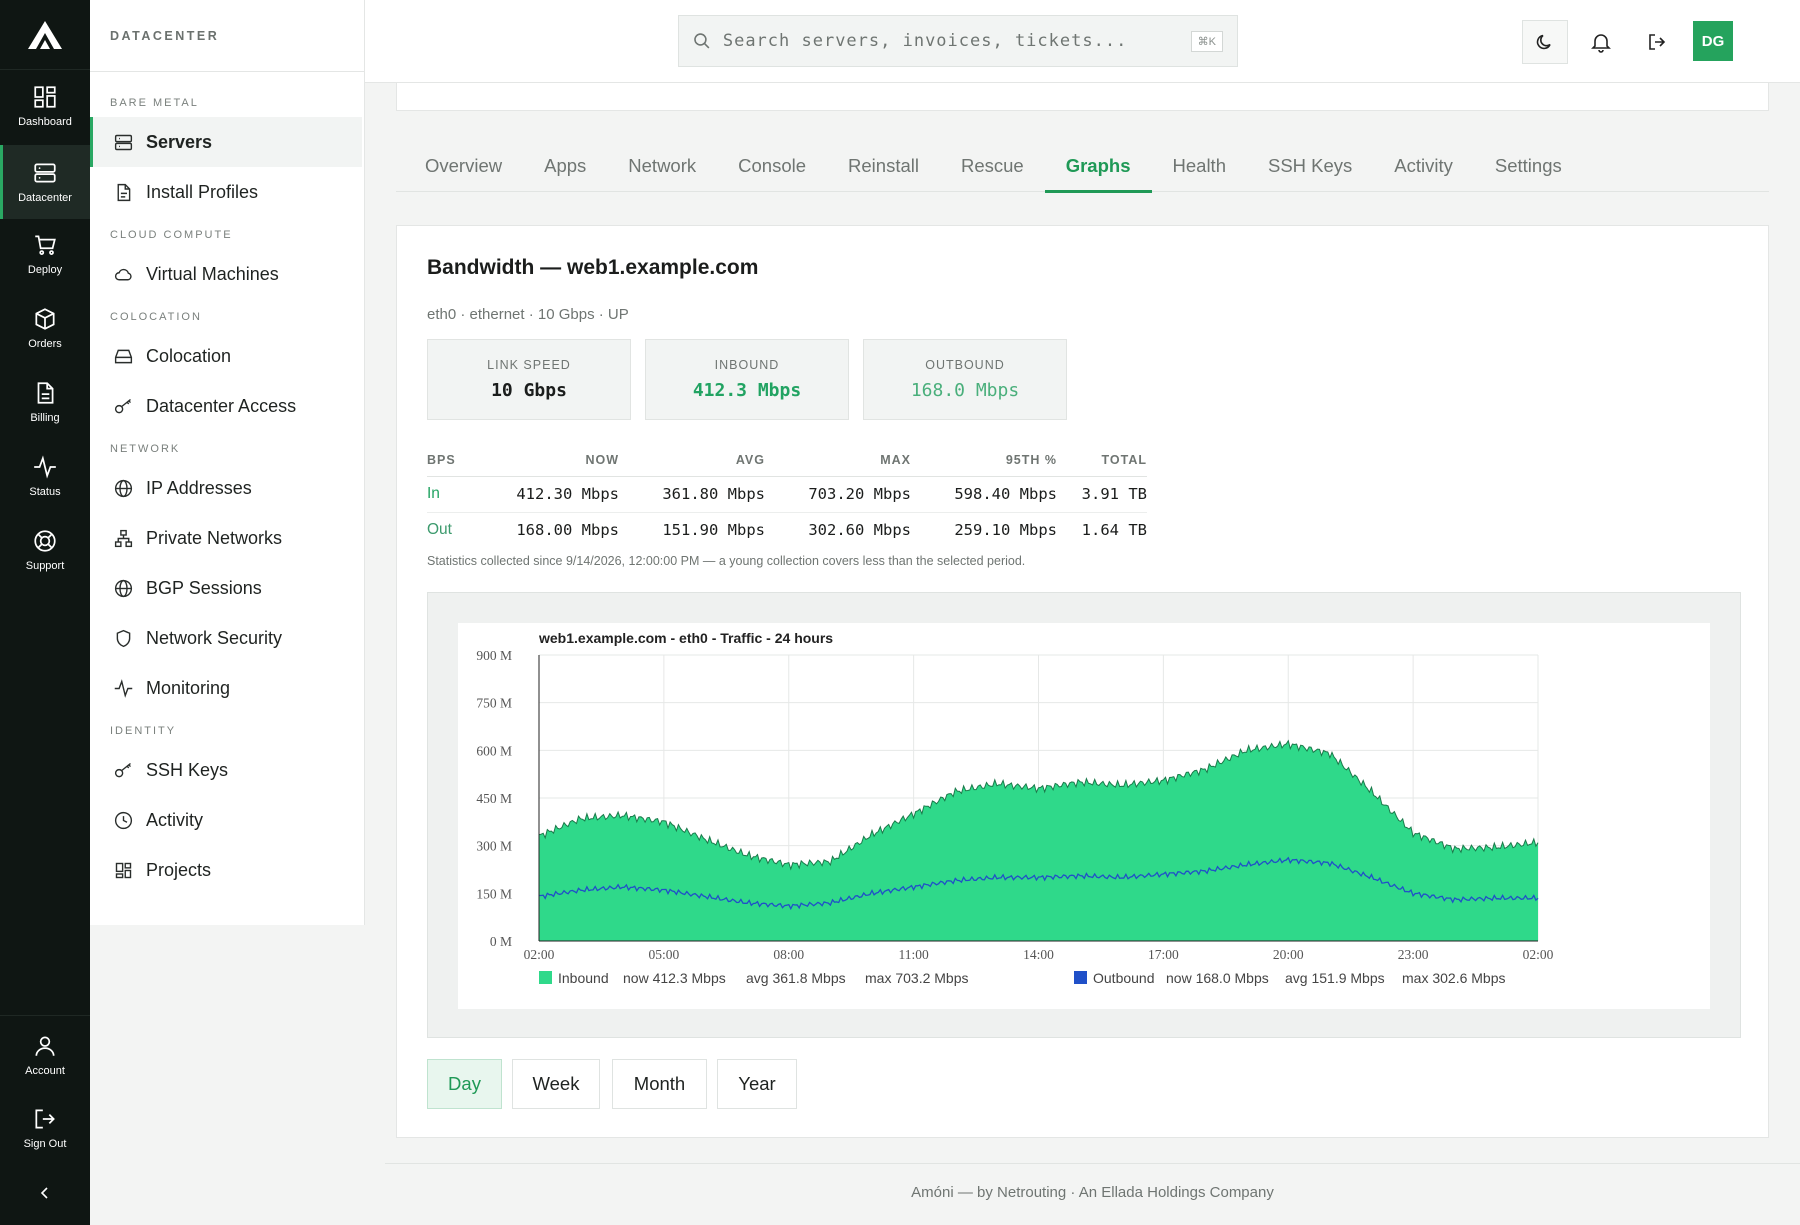 The width and height of the screenshot is (1800, 1225). Describe the element at coordinates (226, 870) in the screenshot. I see `sidebar-item-projects: Projects` at that location.